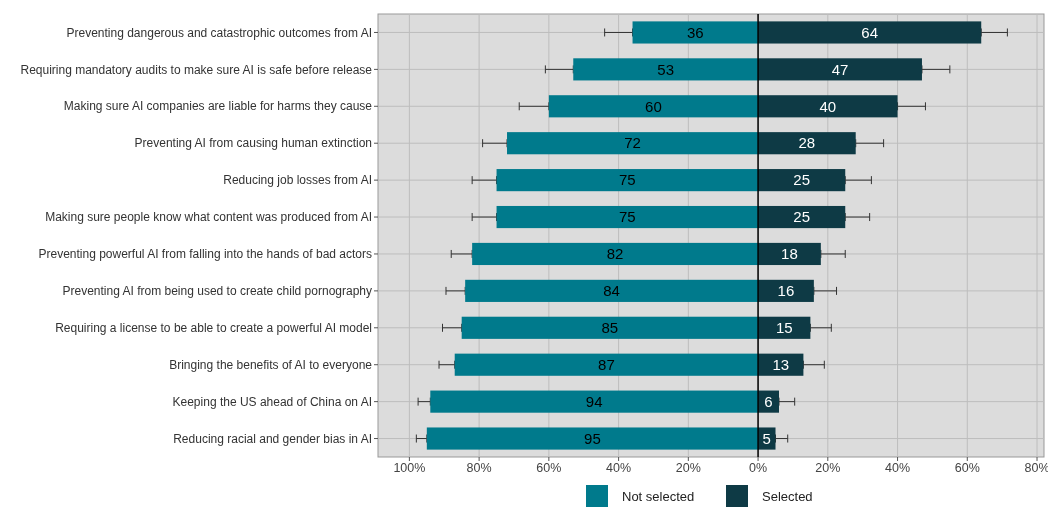  What do you see at coordinates (869, 32) in the screenshot?
I see `data-label: 64` at bounding box center [869, 32].